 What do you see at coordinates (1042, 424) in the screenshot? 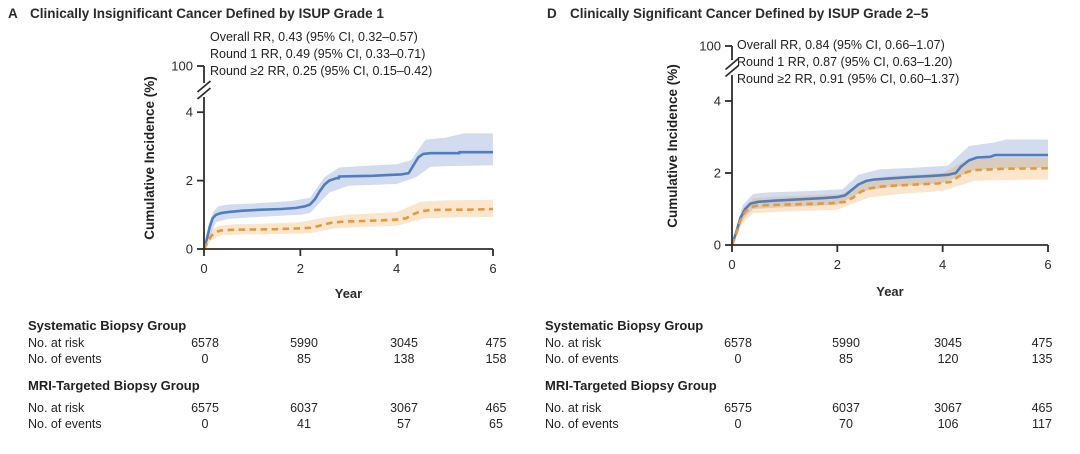
I see `risk-table-value: 117` at bounding box center [1042, 424].